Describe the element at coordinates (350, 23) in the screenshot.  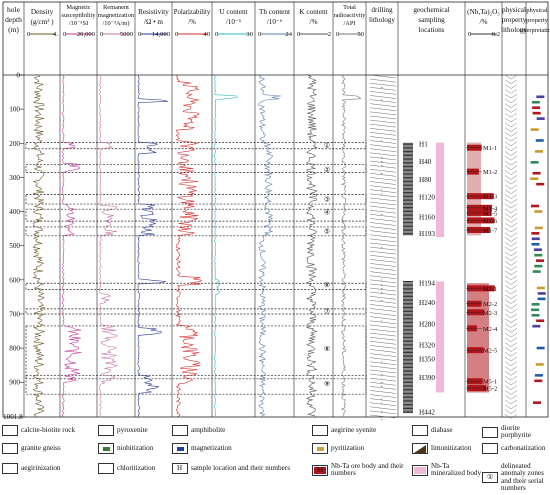
I see `radio-header-line3: /API` at that location.